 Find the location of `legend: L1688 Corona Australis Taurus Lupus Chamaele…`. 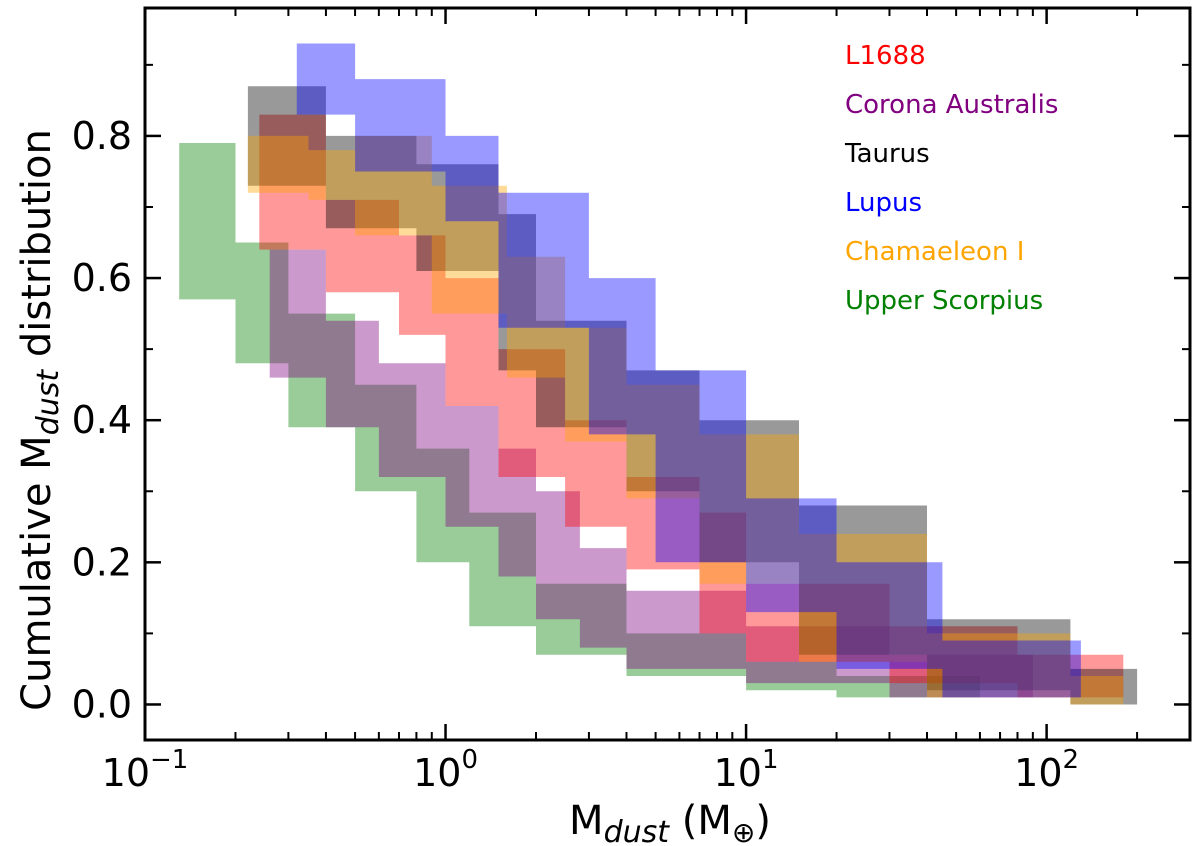

legend: L1688 Corona Australis Taurus Lupus Chamaele… is located at coordinates (951, 178).